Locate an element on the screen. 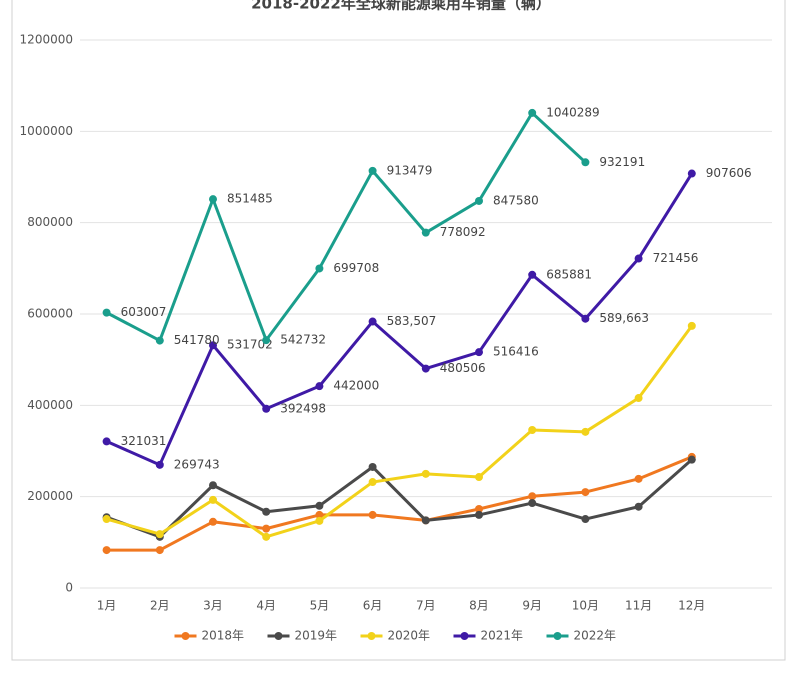 The image size is (803, 686). data-label: 541780 is located at coordinates (197, 340).